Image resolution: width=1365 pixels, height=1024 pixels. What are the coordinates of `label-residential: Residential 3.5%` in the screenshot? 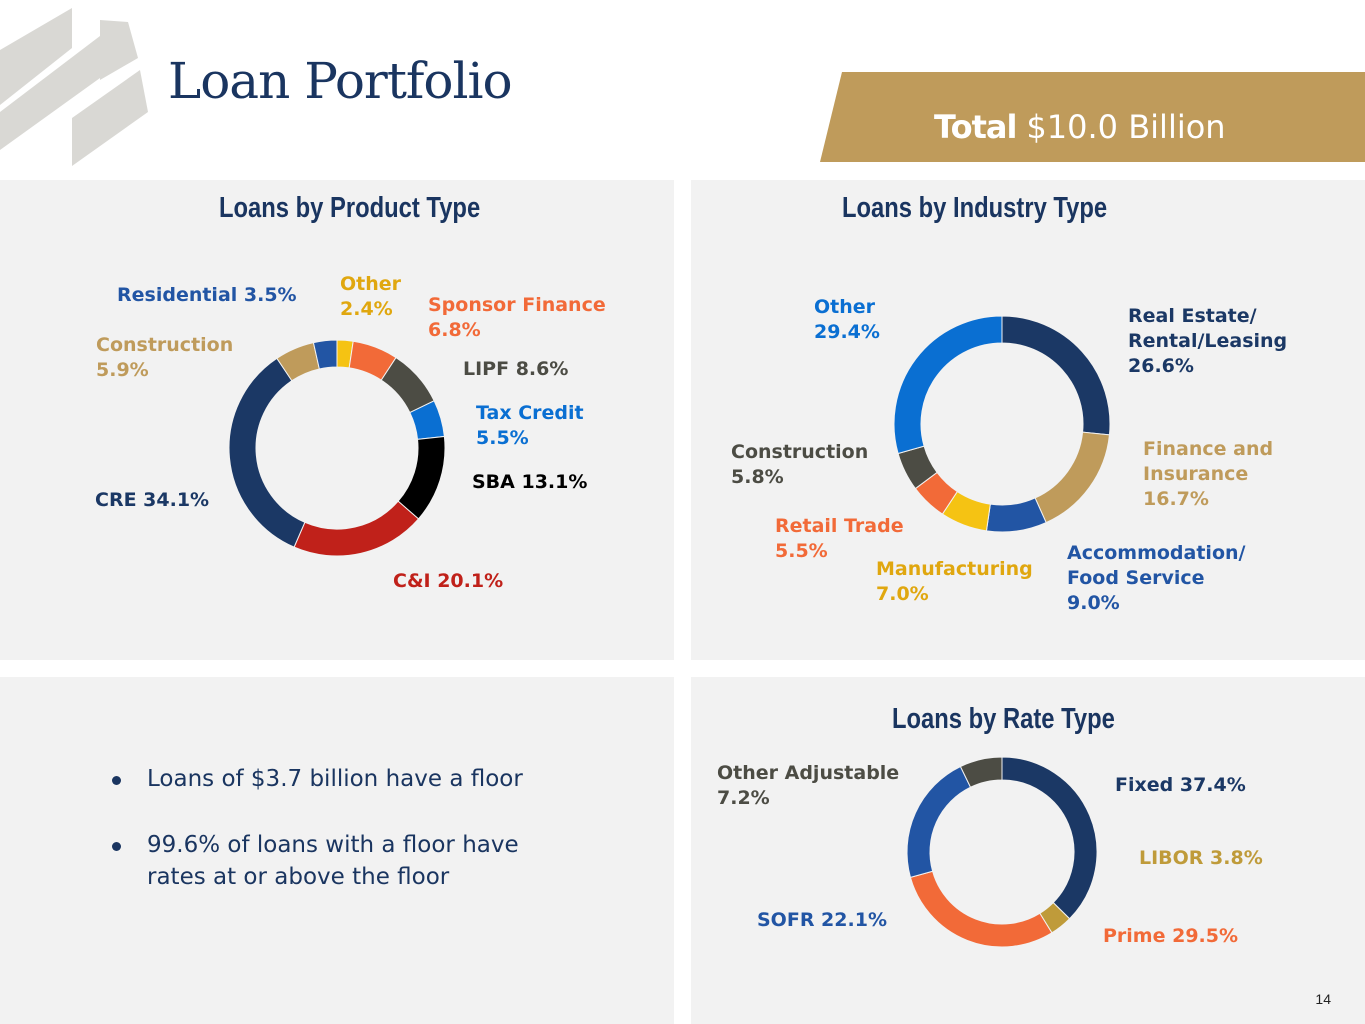 It's located at (207, 295).